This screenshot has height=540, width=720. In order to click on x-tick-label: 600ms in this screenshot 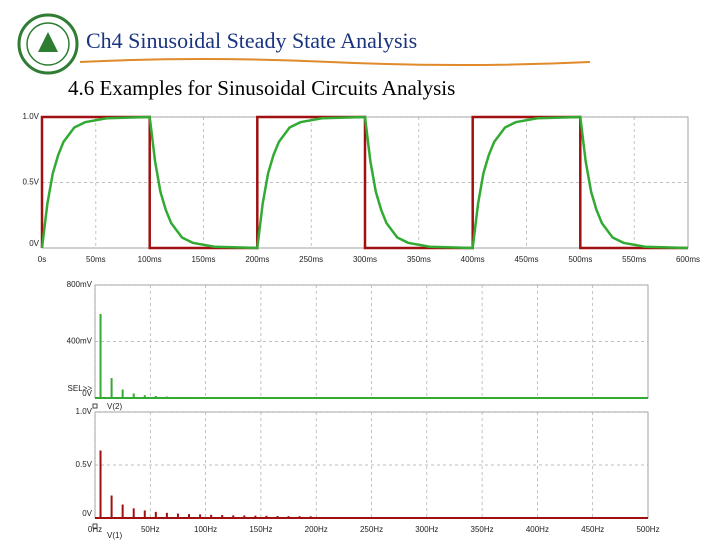, I will do `click(688, 259)`.